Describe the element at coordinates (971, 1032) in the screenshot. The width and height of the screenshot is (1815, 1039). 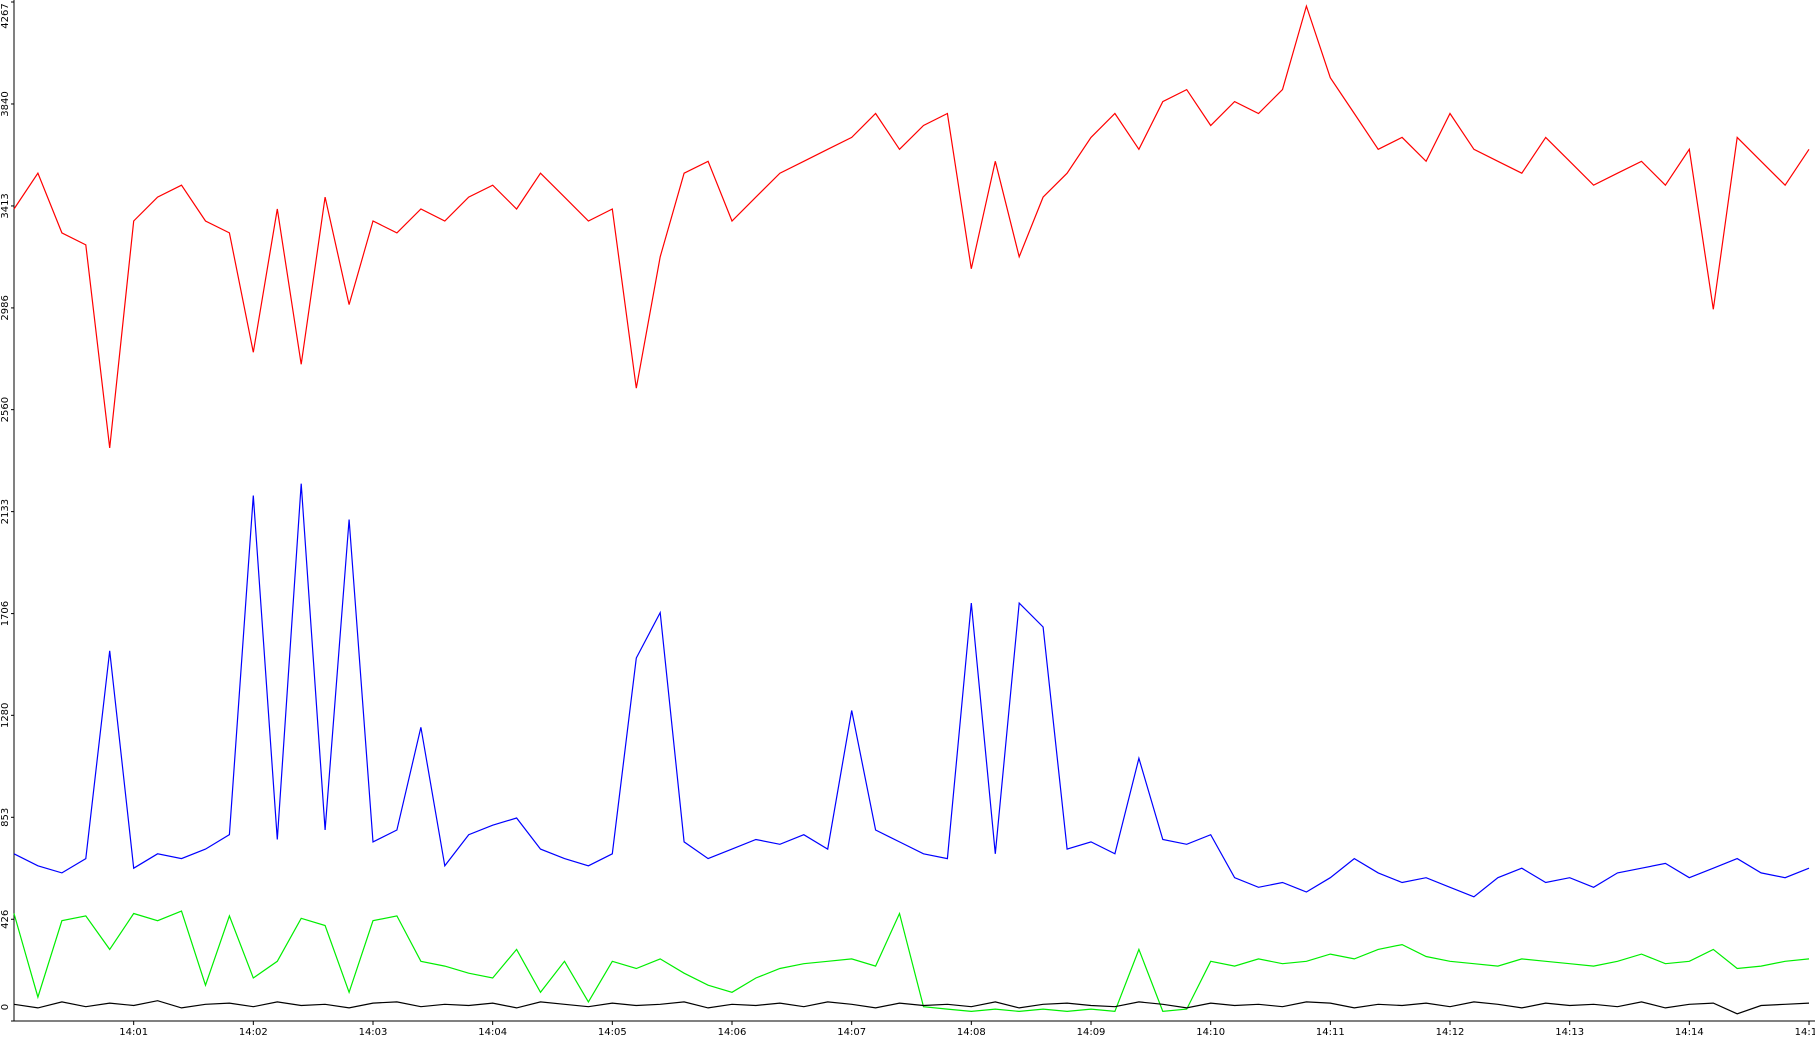
I see `x-tick-label: 14:08` at that location.